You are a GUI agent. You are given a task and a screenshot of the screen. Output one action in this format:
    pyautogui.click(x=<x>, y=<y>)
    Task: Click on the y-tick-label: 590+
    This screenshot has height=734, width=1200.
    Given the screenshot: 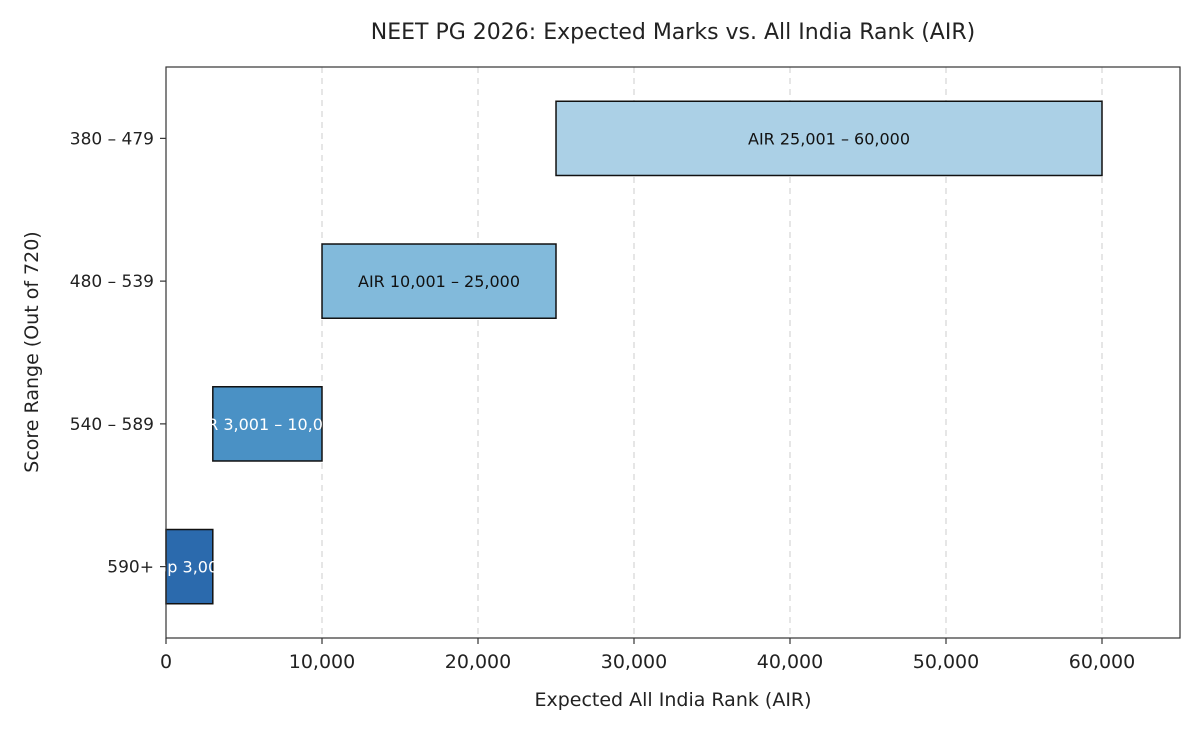 What is the action you would take?
    pyautogui.click(x=130, y=568)
    